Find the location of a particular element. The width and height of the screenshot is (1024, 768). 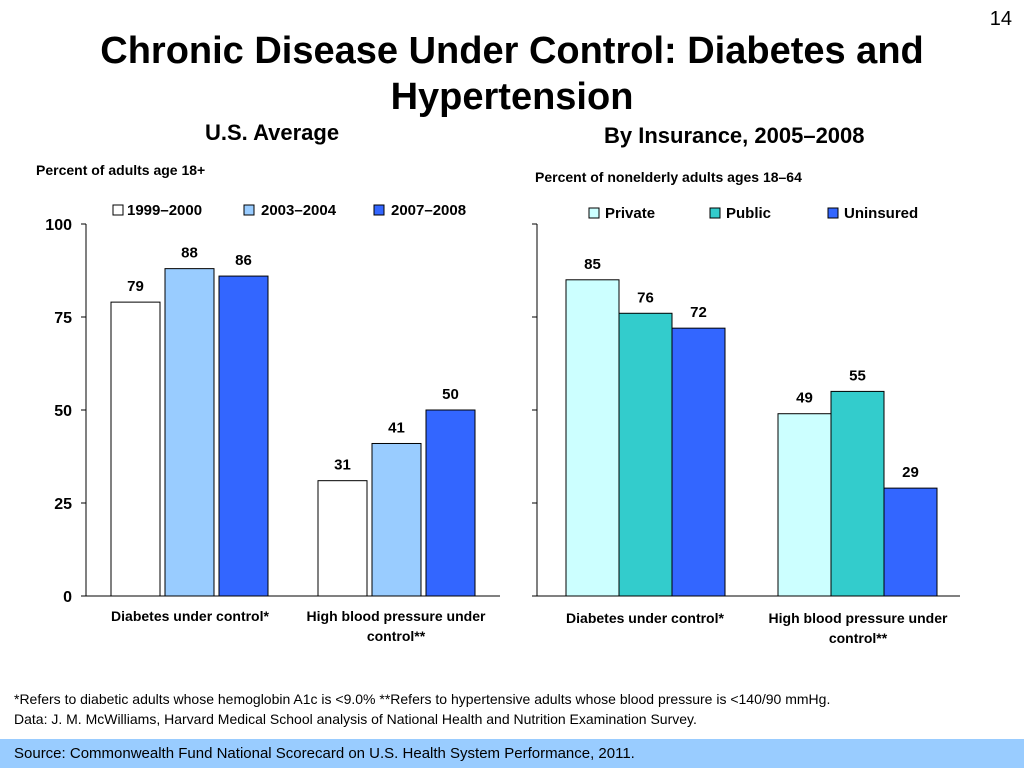

right-chart-title: By Insurance, 2005–2008 is located at coordinates (734, 135).